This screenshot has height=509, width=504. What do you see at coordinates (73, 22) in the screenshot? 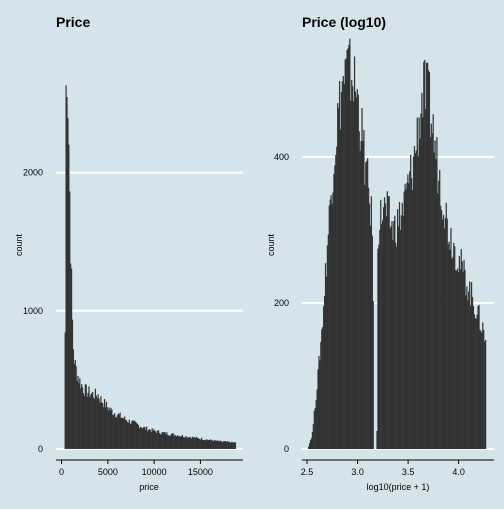
I see `panel-title-price: Price` at bounding box center [73, 22].